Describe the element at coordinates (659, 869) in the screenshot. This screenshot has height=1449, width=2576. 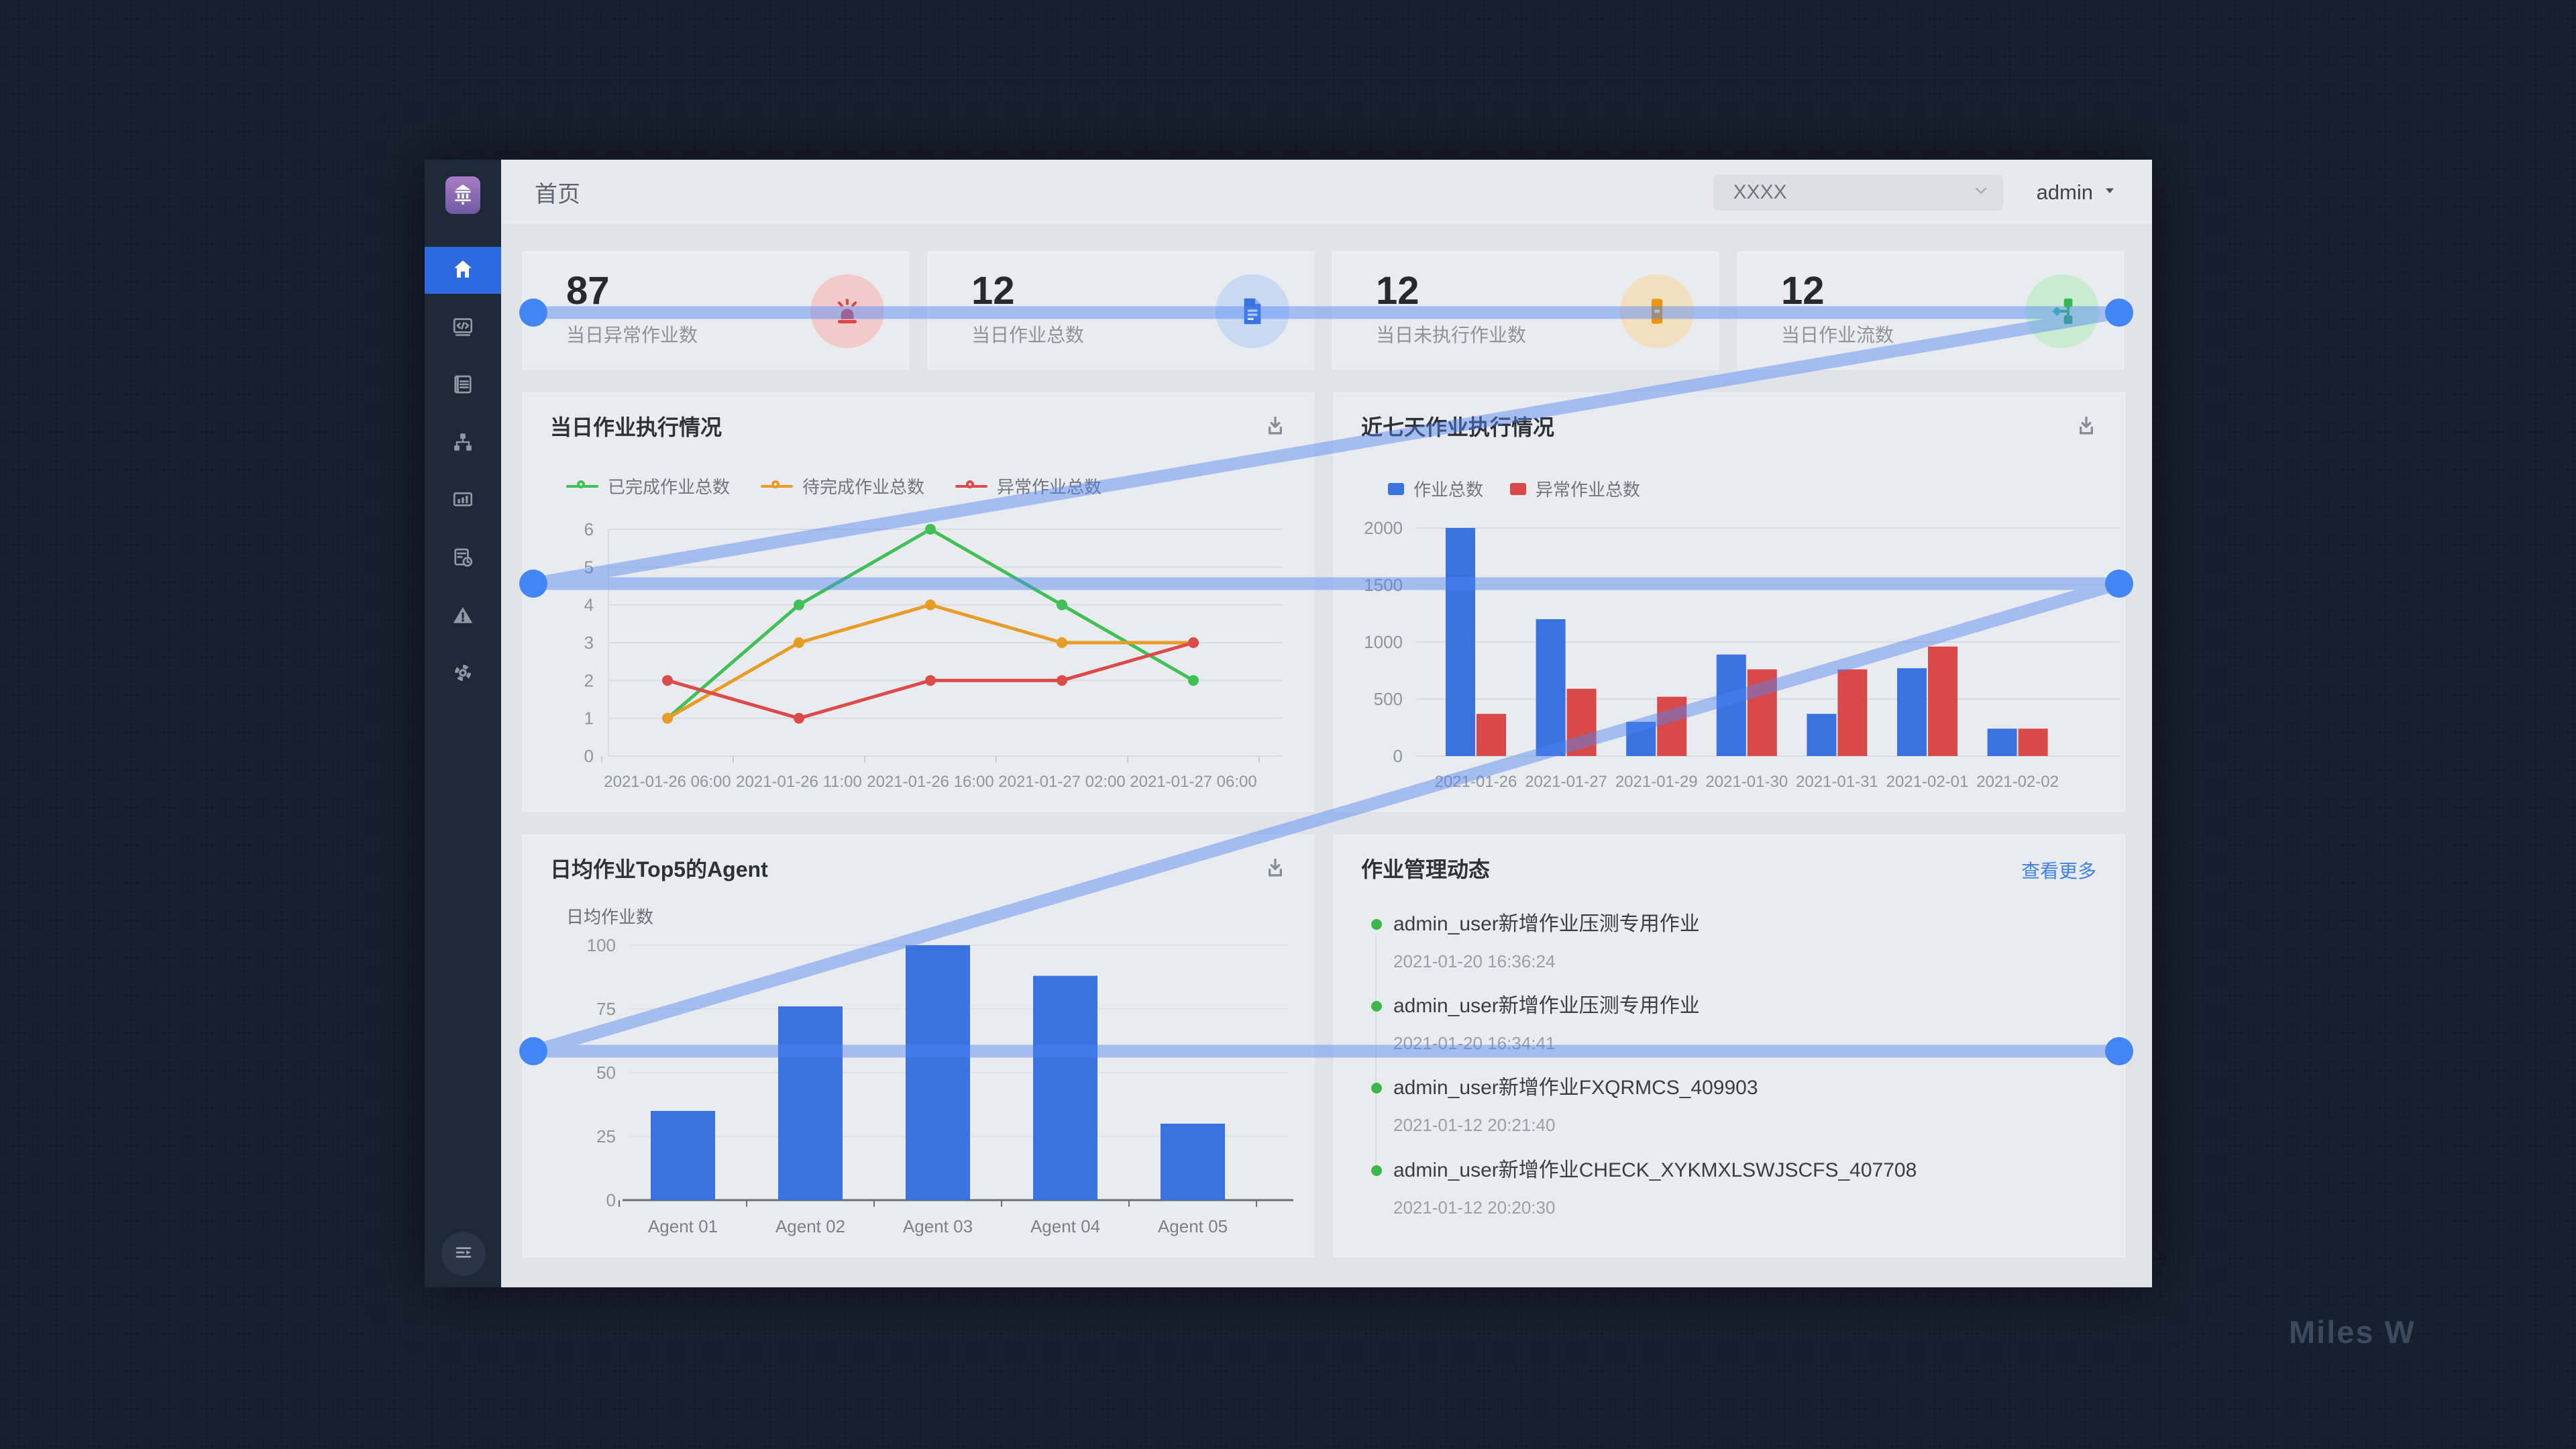
I see `panel-title: 日均作业Top5的Agent` at that location.